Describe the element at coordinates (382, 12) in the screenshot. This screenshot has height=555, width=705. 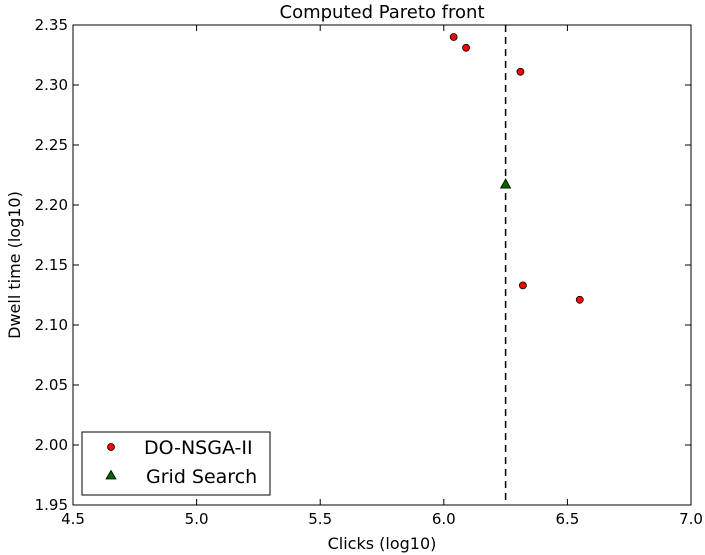
I see `chart-title: Computed Pareto front` at that location.